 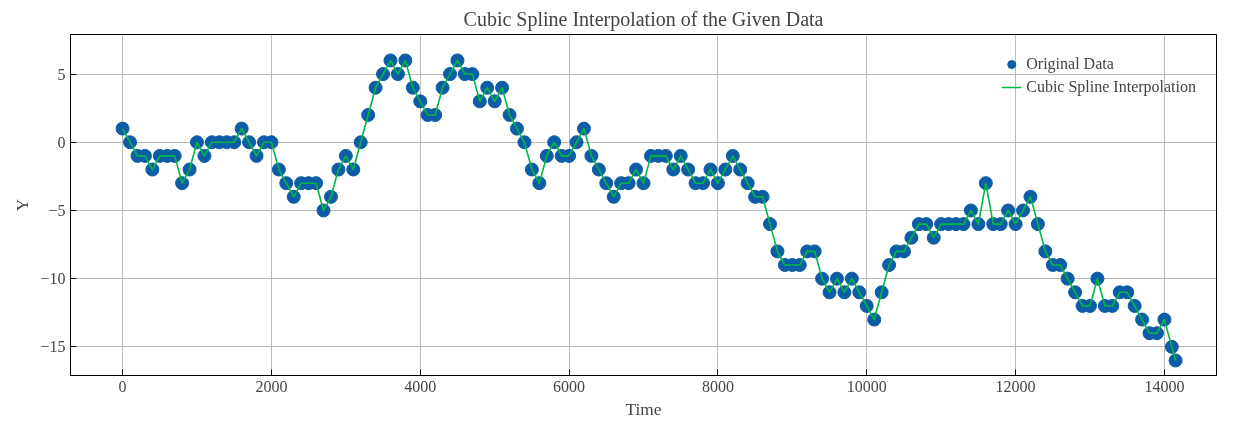 I want to click on x-tick-label: 4000, so click(x=420, y=386).